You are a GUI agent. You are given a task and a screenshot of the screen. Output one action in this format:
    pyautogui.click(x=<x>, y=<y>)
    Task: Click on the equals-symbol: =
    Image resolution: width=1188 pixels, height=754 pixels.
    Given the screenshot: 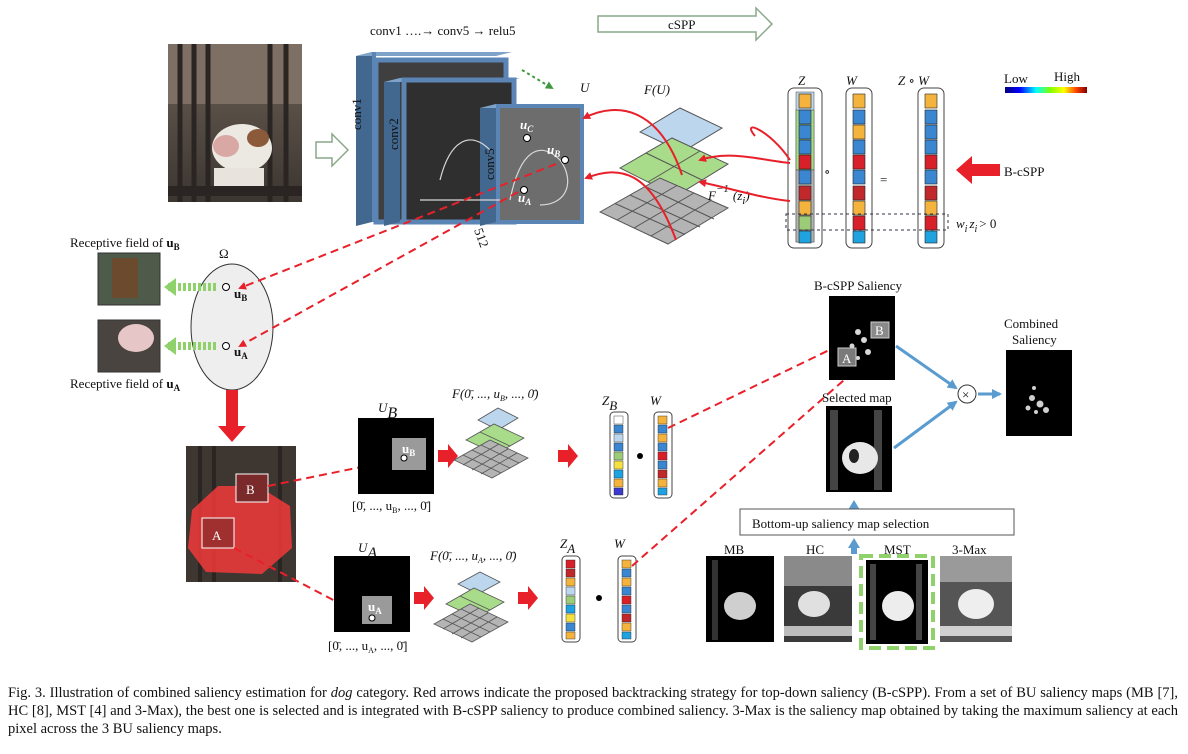 What is the action you would take?
    pyautogui.click(x=883, y=179)
    